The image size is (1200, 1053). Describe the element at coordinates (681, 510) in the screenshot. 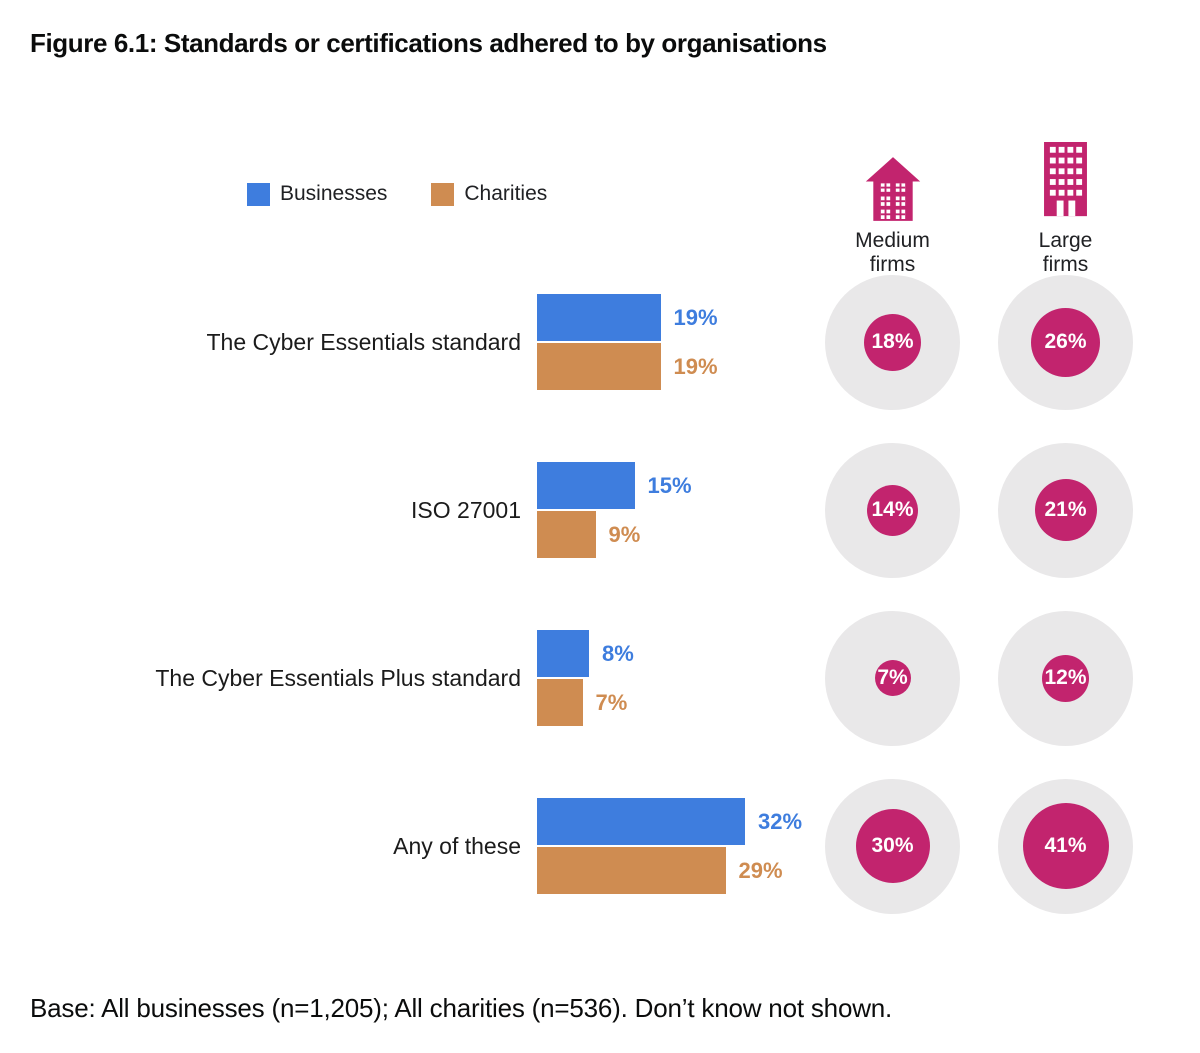

I see `bar-group: 15% 9%` at that location.